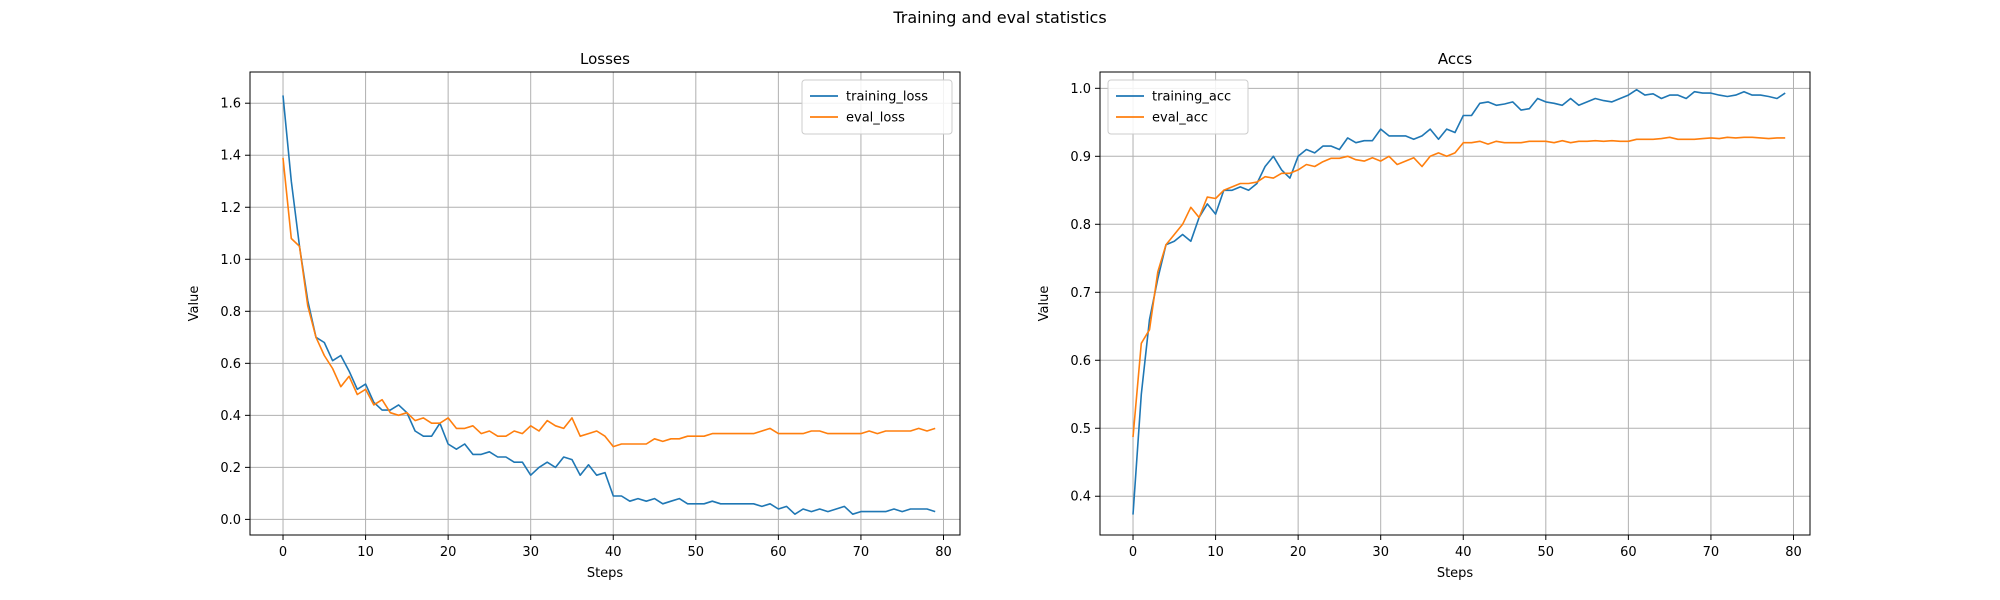  I want to click on legend: training_acc eval_acc, so click(1178, 107).